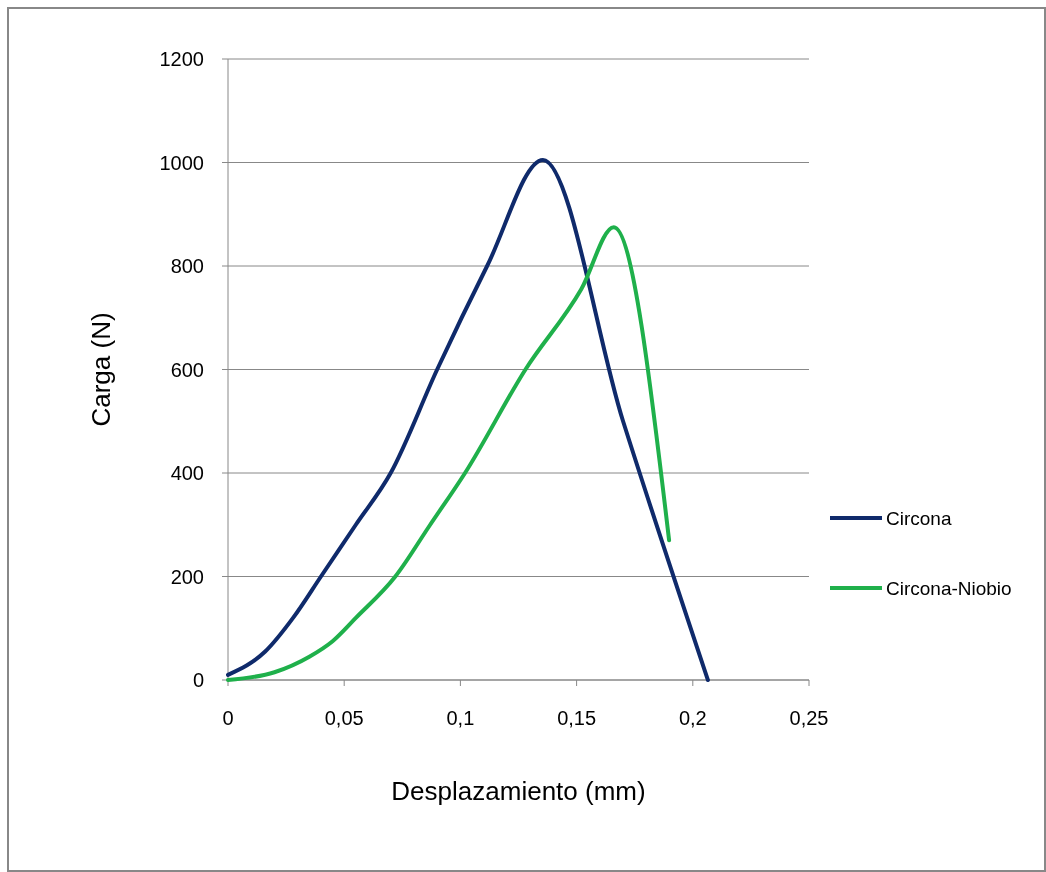 Image resolution: width=1046 pixels, height=872 pixels. What do you see at coordinates (187, 266) in the screenshot?
I see `y-tick-label: 800` at bounding box center [187, 266].